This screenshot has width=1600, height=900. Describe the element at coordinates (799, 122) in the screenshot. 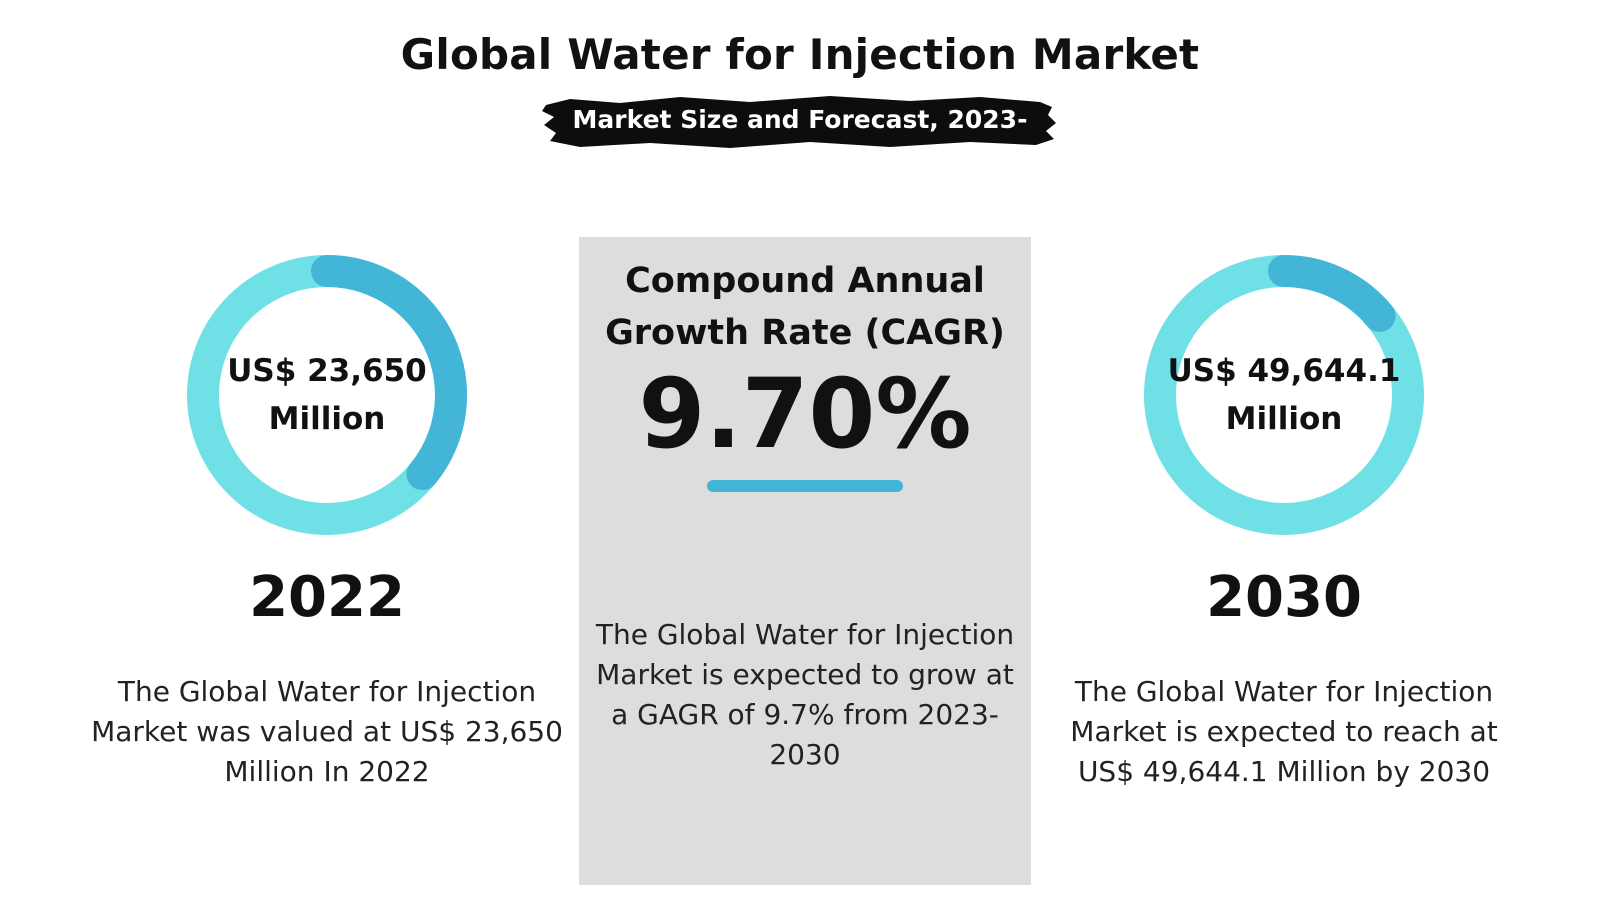

I see `brush-stroke` at that location.